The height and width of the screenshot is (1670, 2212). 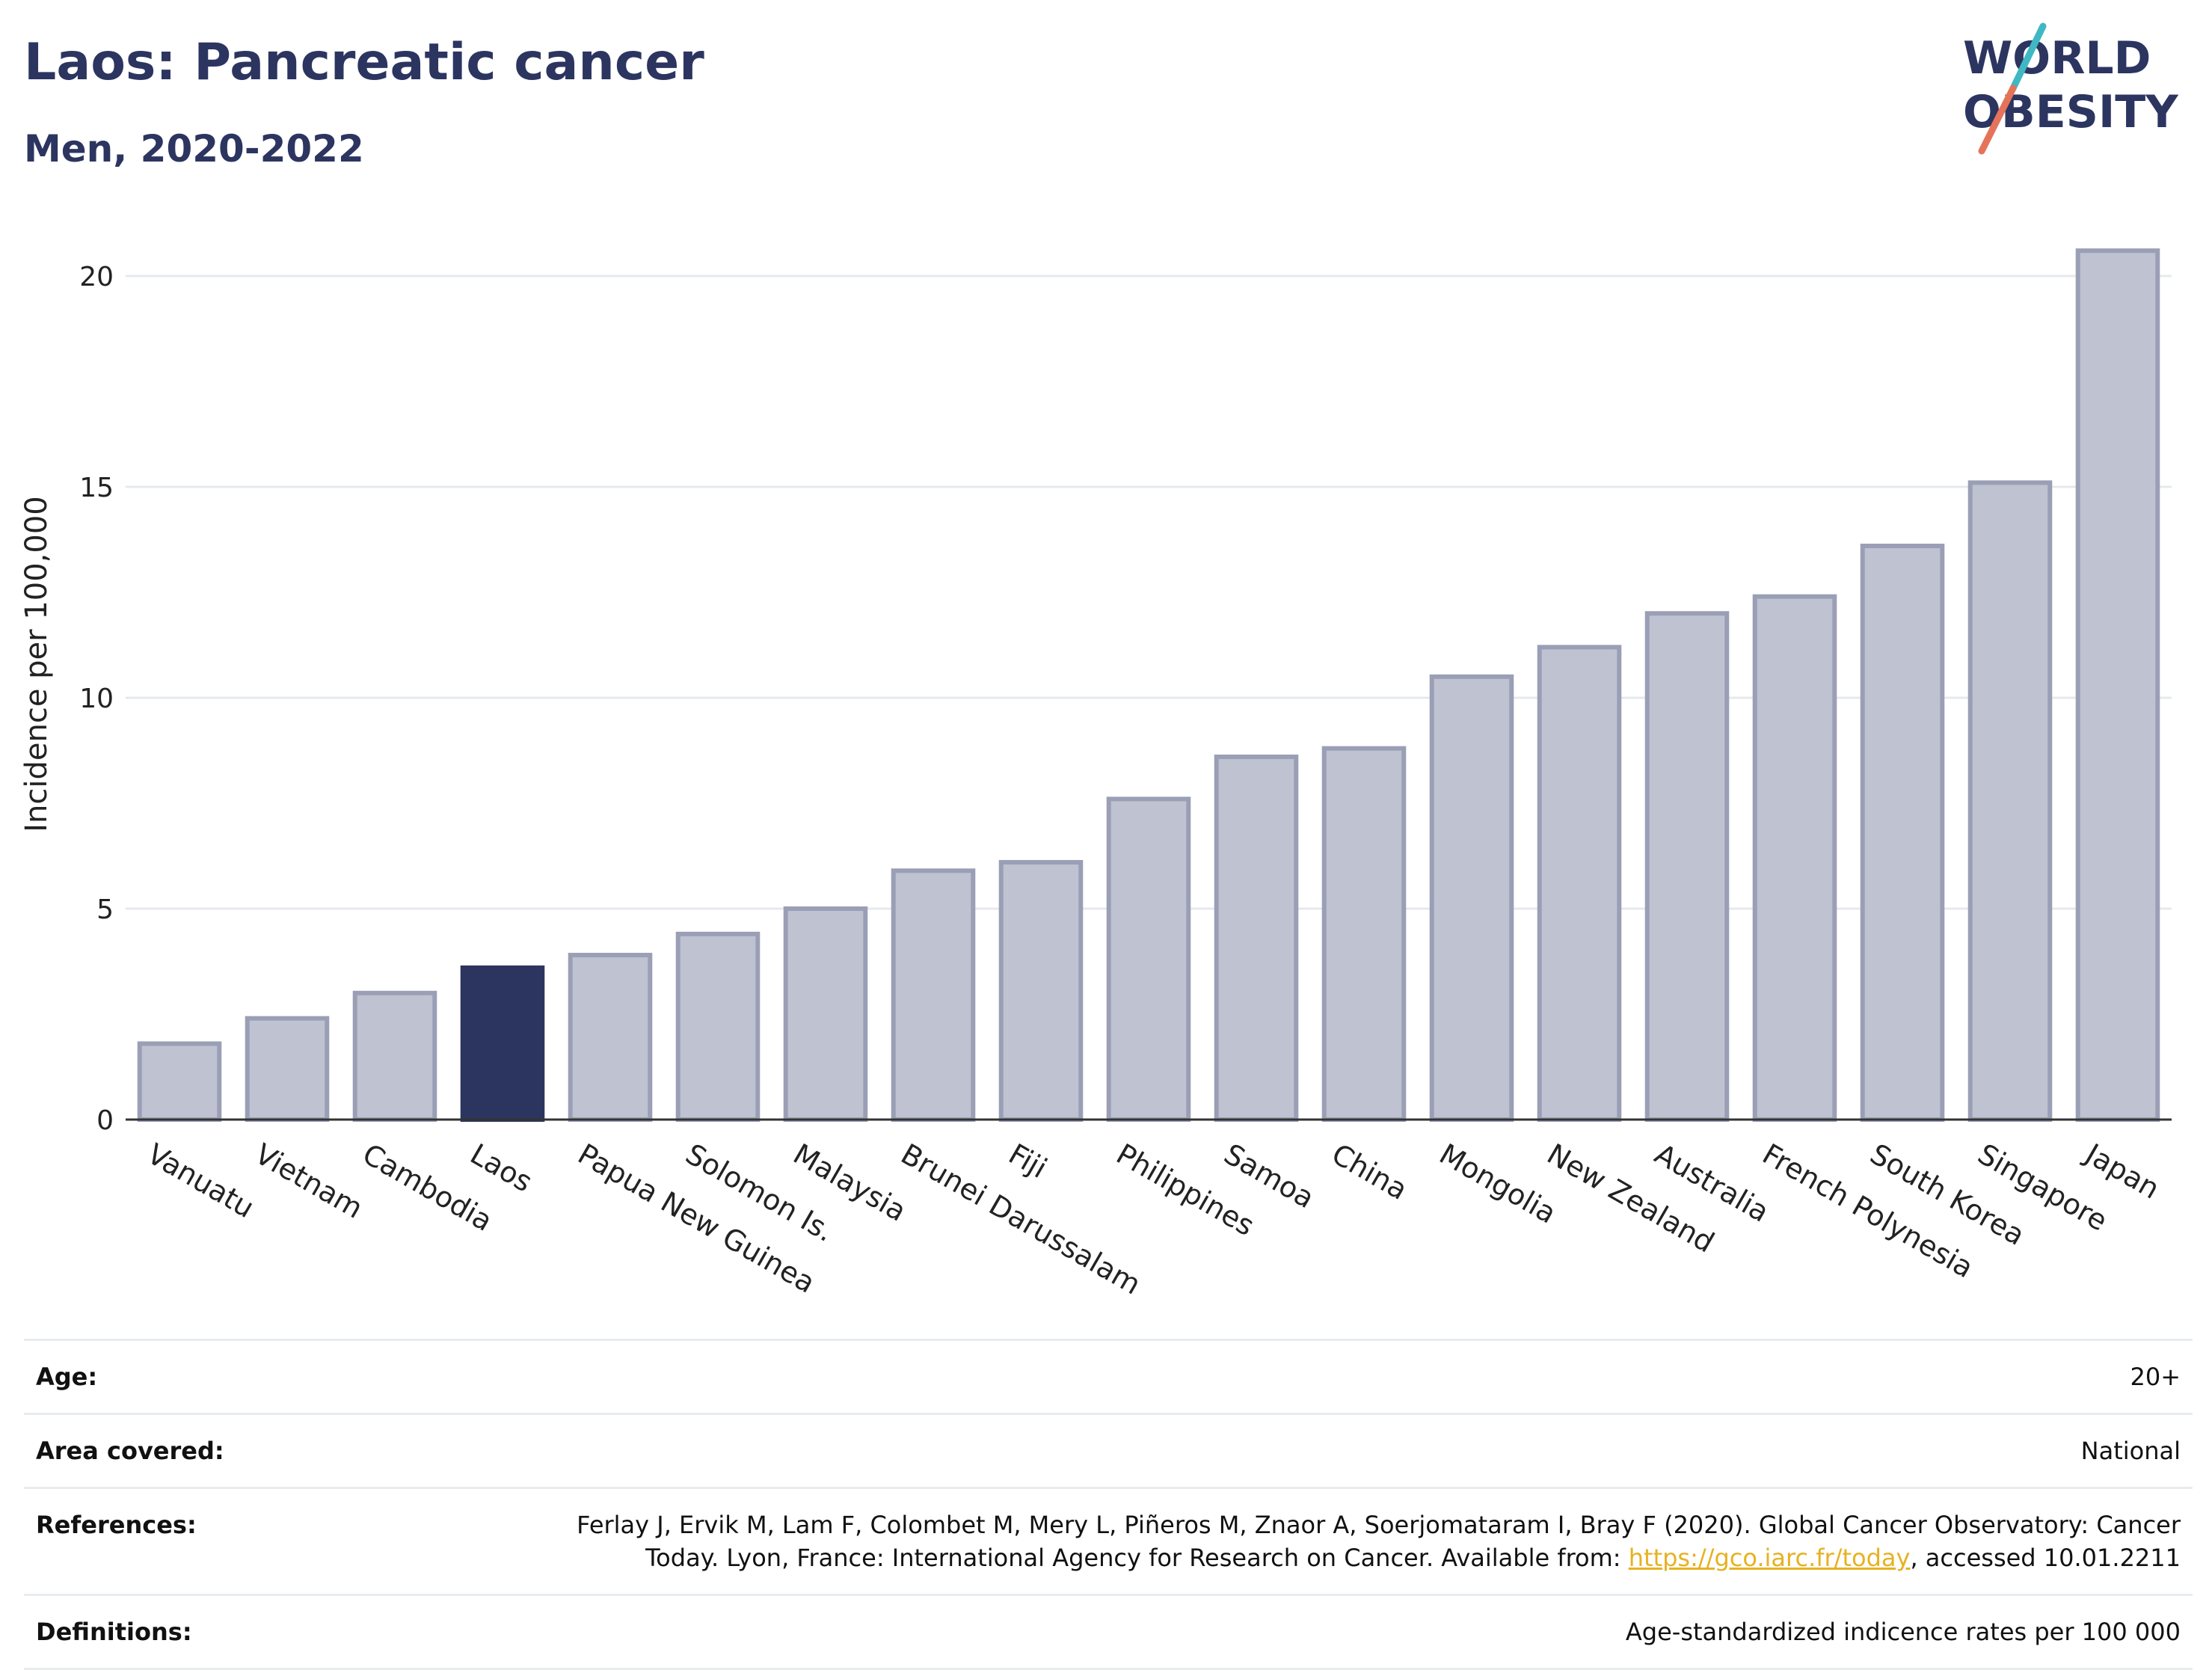 I want to click on bar-solomon-is, so click(x=718, y=1026).